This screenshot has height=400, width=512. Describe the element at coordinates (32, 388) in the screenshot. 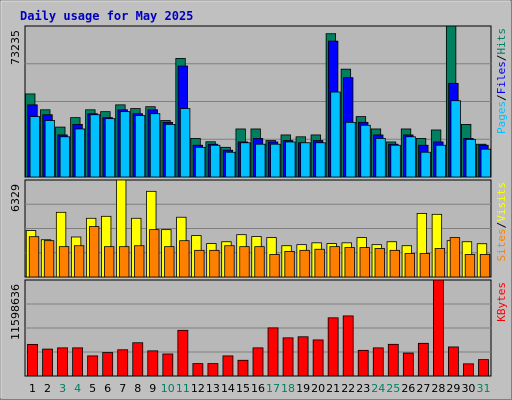

I see `x-tick-label: 1` at that location.